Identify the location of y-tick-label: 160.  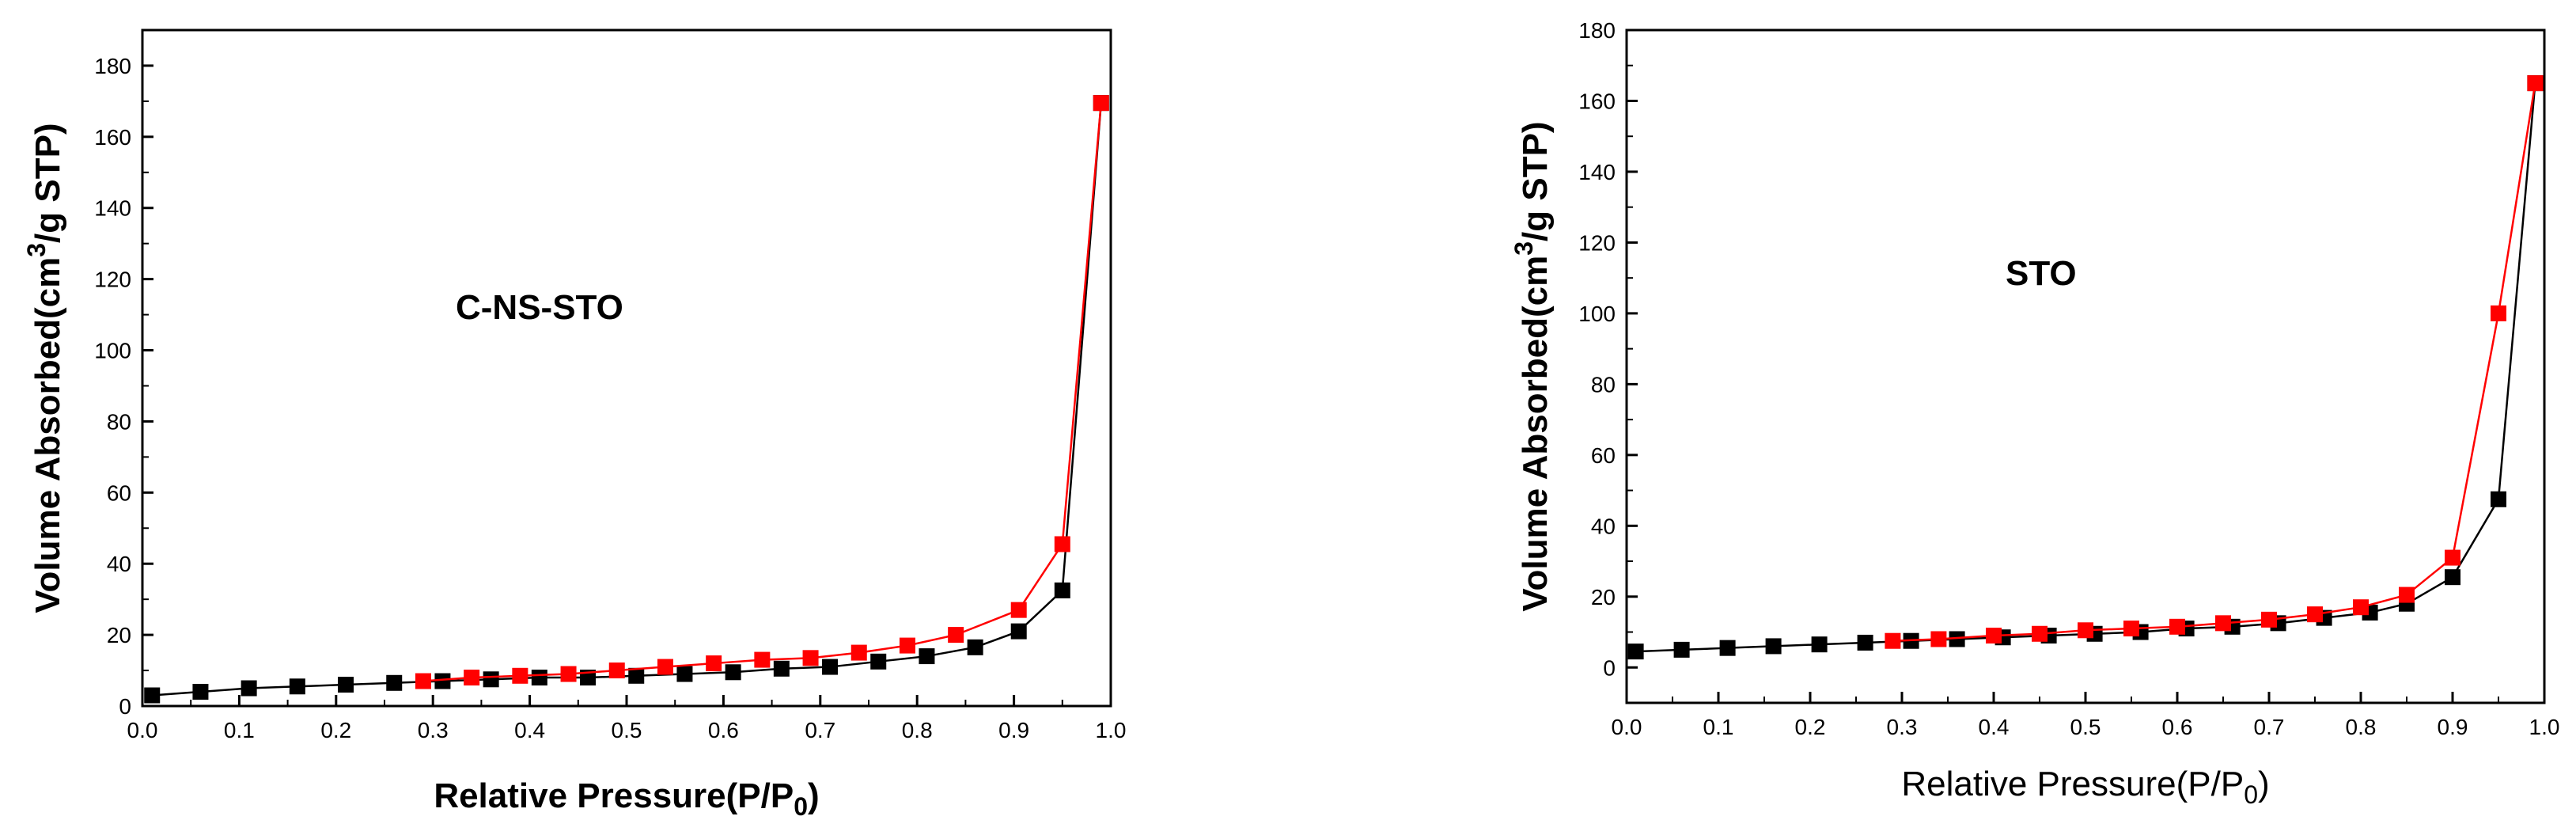
(112, 137).